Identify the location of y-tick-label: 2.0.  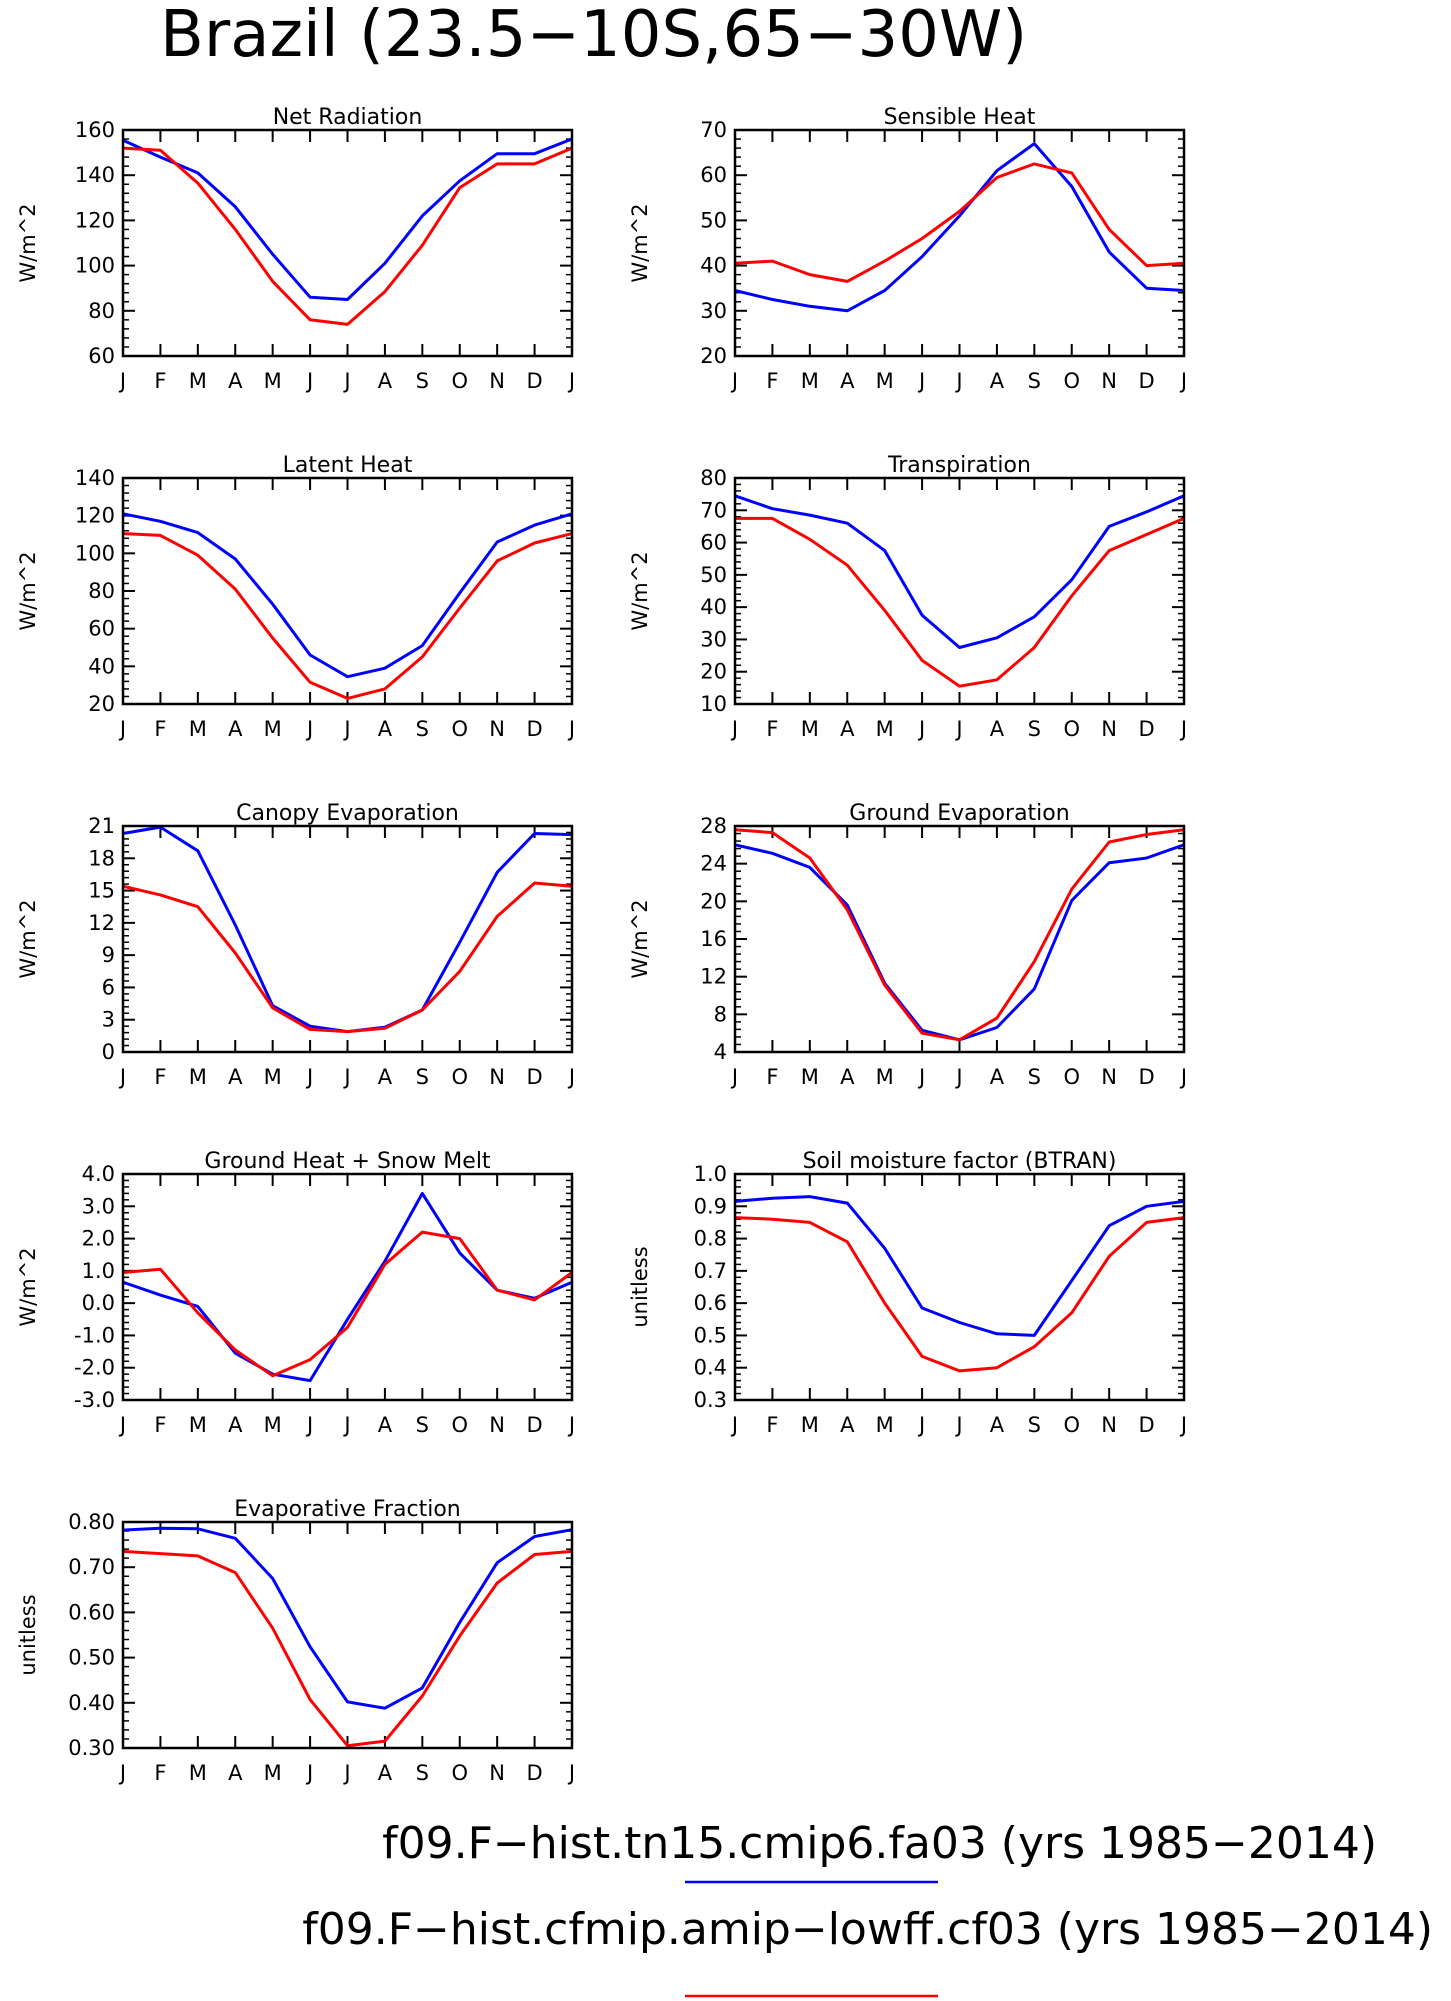
(98, 1239).